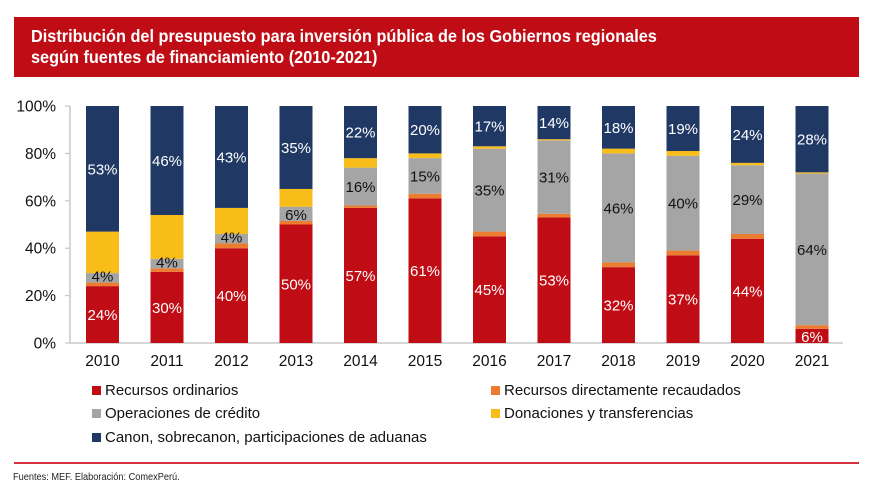 The image size is (871, 491). I want to click on y-tick-label: 20%, so click(40, 296).